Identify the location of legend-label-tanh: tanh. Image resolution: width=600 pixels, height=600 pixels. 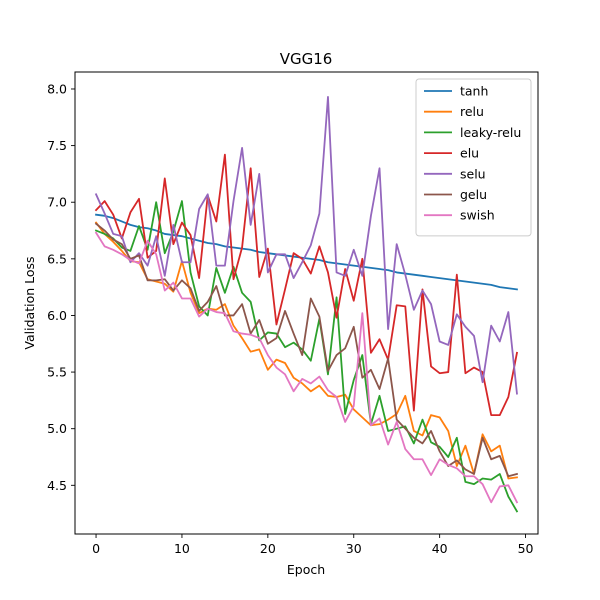
(474, 91).